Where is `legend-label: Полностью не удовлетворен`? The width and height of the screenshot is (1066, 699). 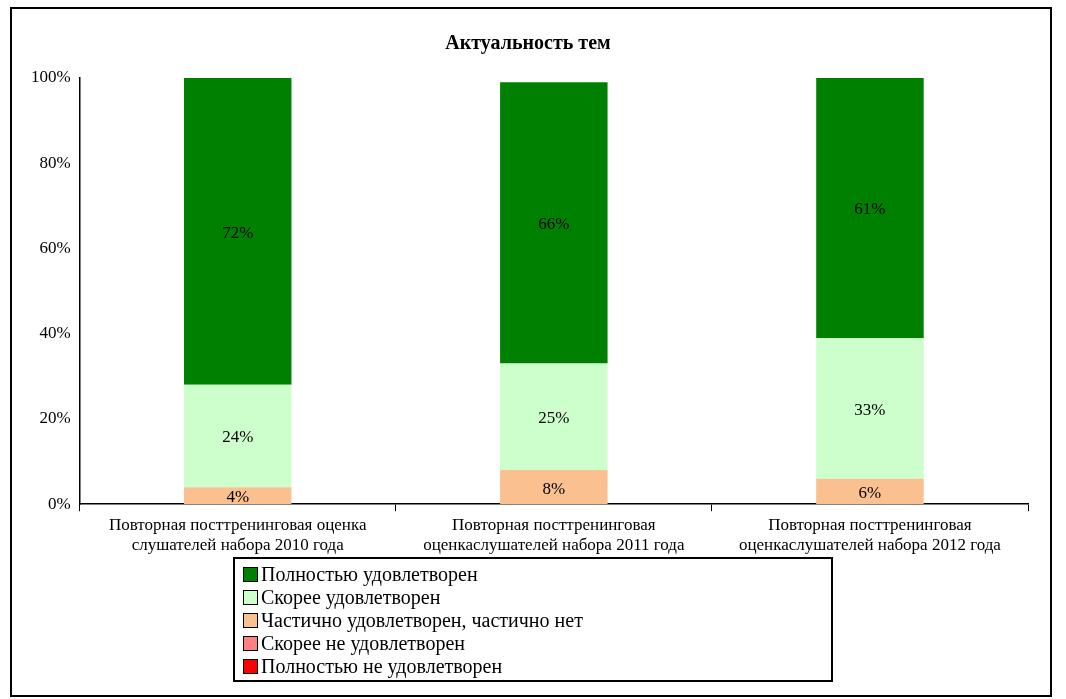
legend-label: Полностью не удовлетворен is located at coordinates (382, 666).